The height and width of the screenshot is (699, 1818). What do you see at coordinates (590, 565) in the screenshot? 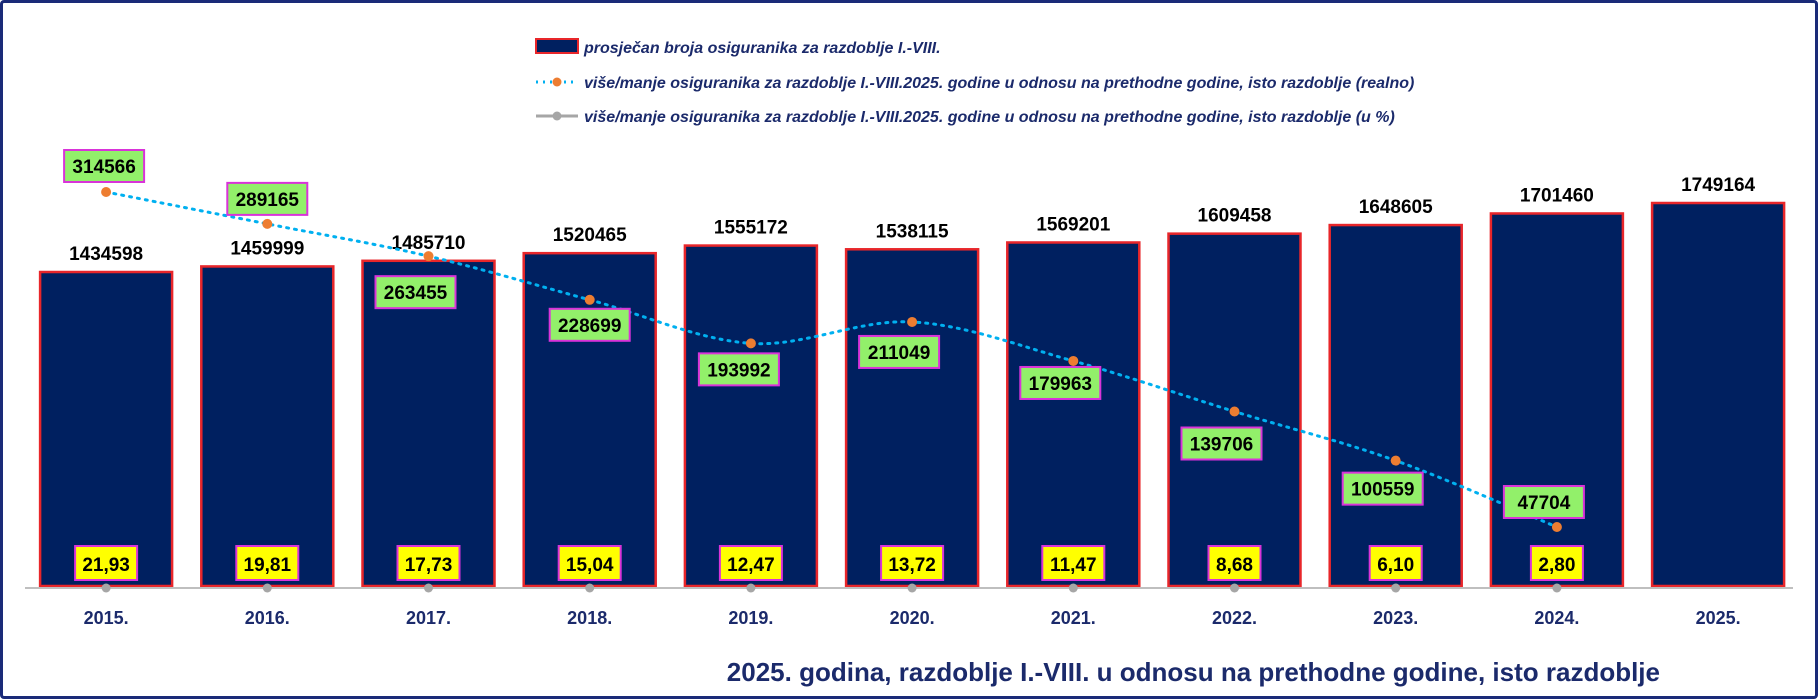
I see `pct-label-3: 15,04` at bounding box center [590, 565].